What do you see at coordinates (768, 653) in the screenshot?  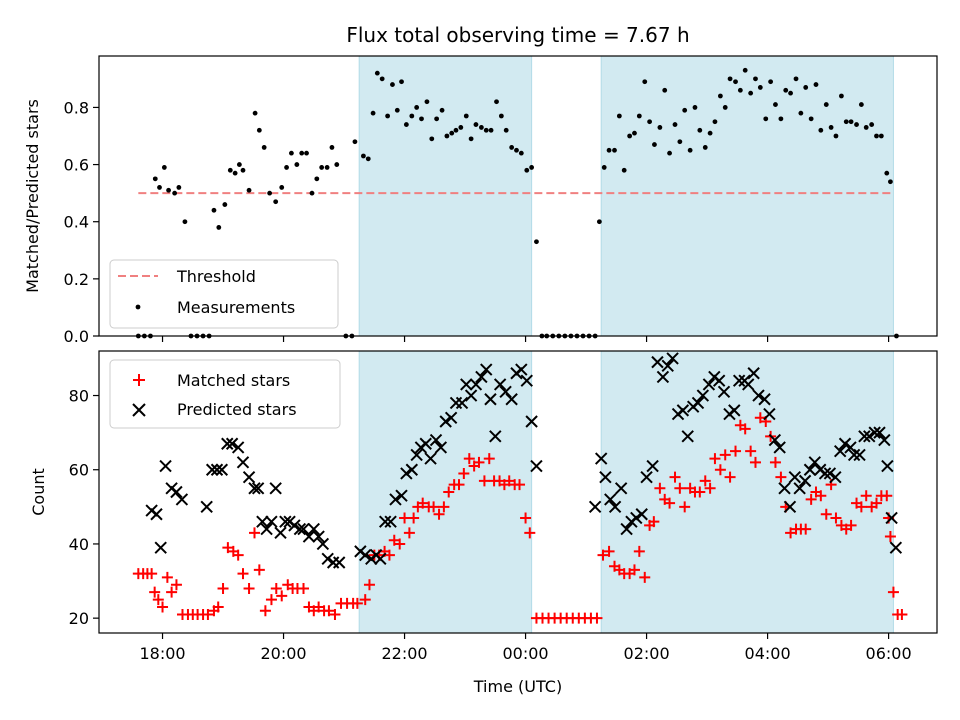 I see `x-tick-label: 04:00` at bounding box center [768, 653].